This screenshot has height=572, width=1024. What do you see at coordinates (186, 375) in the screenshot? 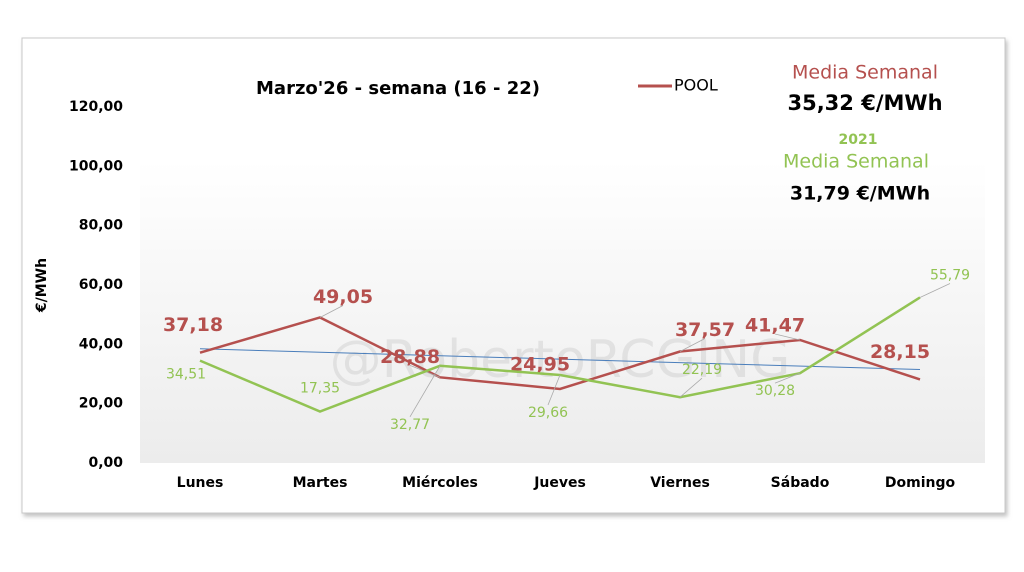
I see `data-label: 34,51` at bounding box center [186, 375].